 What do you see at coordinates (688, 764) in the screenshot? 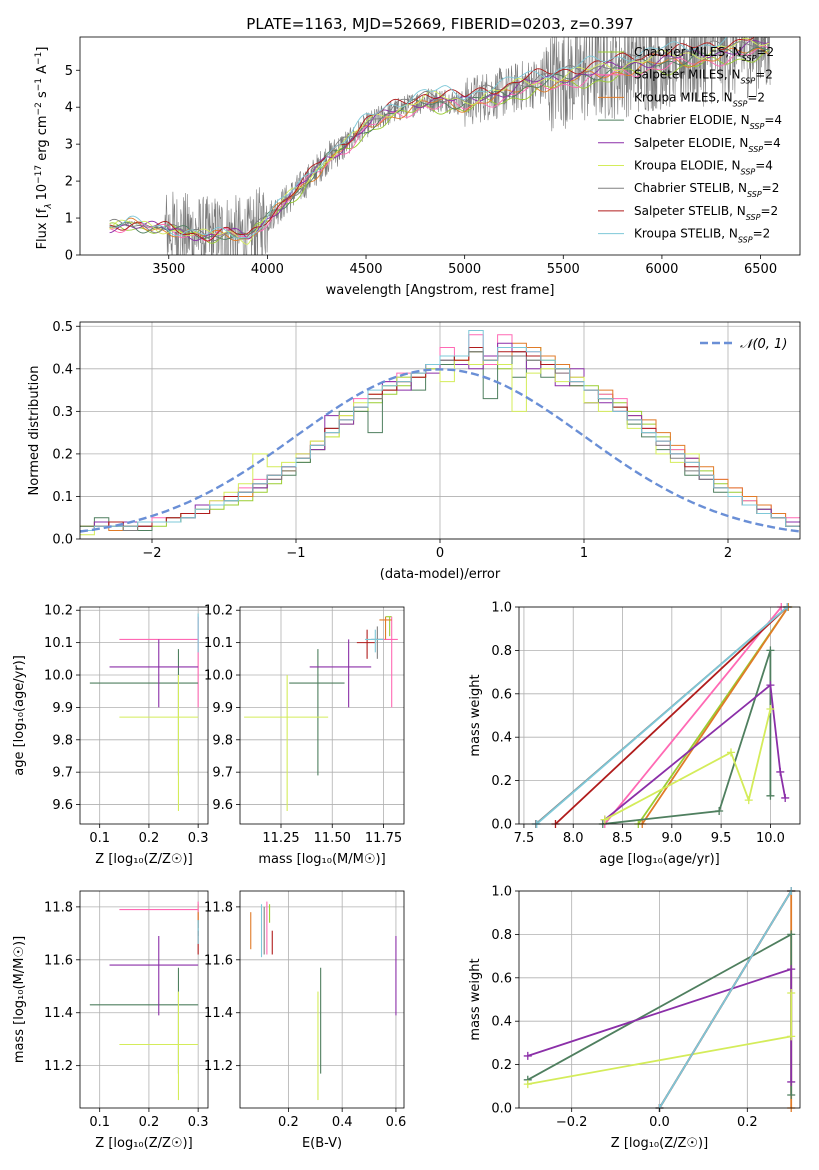
I see `weight-line-kroupa-elodie` at bounding box center [688, 764].